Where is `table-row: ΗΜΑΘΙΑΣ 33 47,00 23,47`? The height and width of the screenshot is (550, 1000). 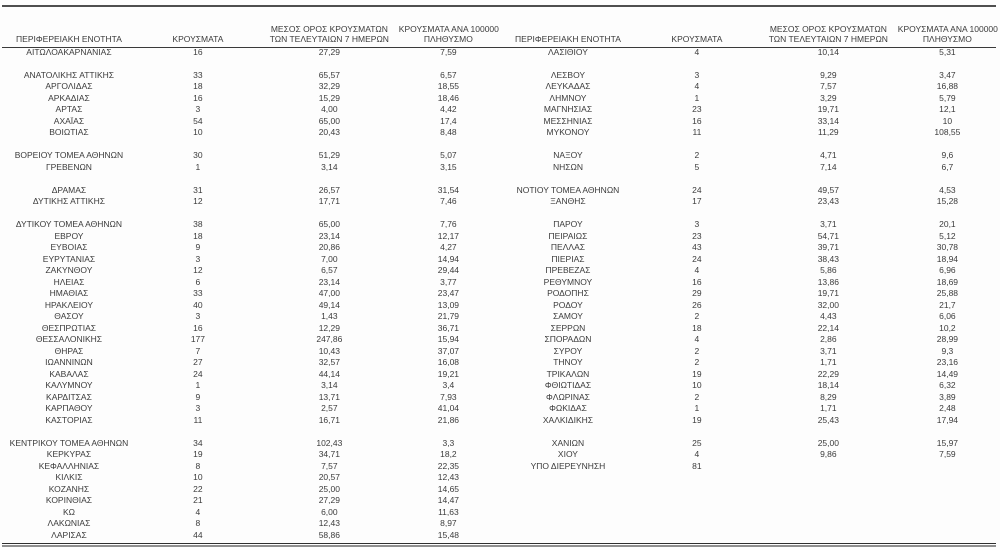 table-row: ΗΜΑΘΙΑΣ 33 47,00 23,47 is located at coordinates (250, 294).